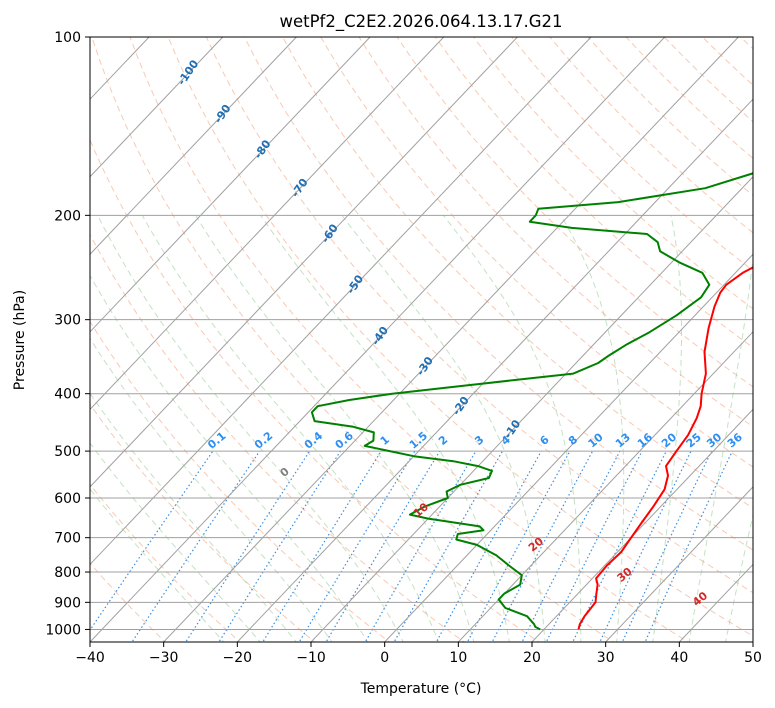 The height and width of the screenshot is (708, 775). What do you see at coordinates (458, 658) in the screenshot?
I see `x-tick-label: 10` at bounding box center [458, 658].